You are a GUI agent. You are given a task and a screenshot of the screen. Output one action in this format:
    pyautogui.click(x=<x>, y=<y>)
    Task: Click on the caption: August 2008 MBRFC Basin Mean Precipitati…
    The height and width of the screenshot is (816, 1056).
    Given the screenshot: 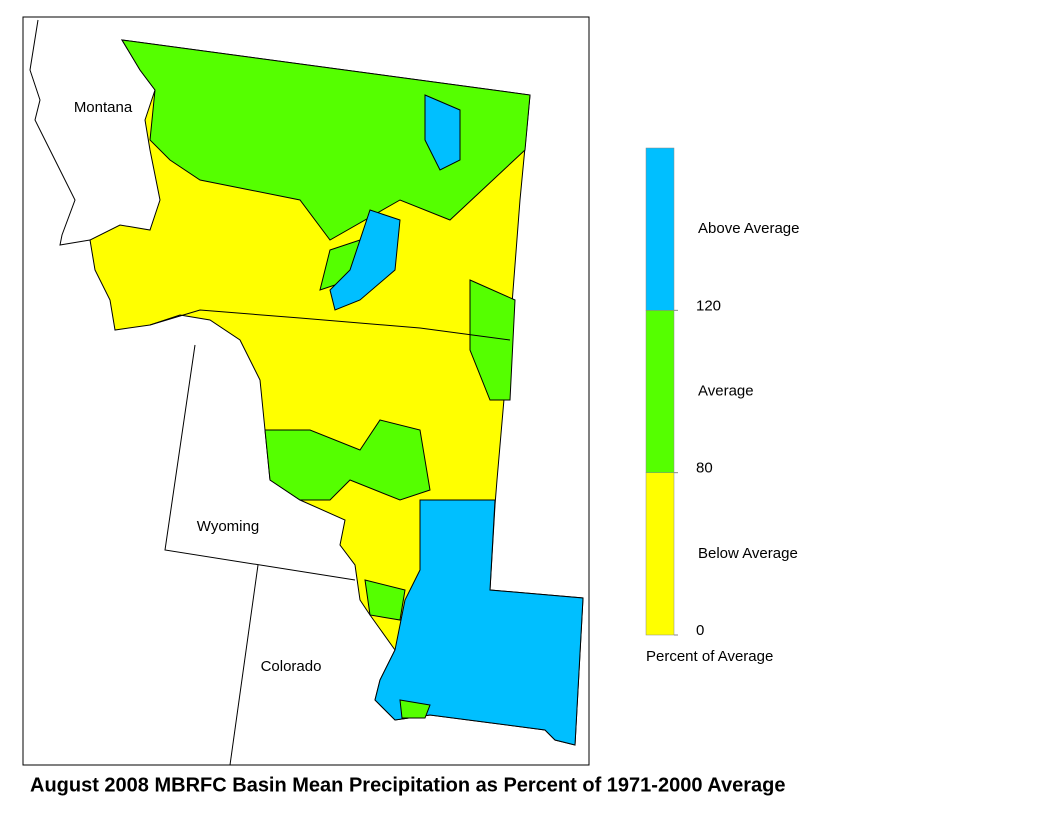 What is the action you would take?
    pyautogui.click(x=407, y=785)
    